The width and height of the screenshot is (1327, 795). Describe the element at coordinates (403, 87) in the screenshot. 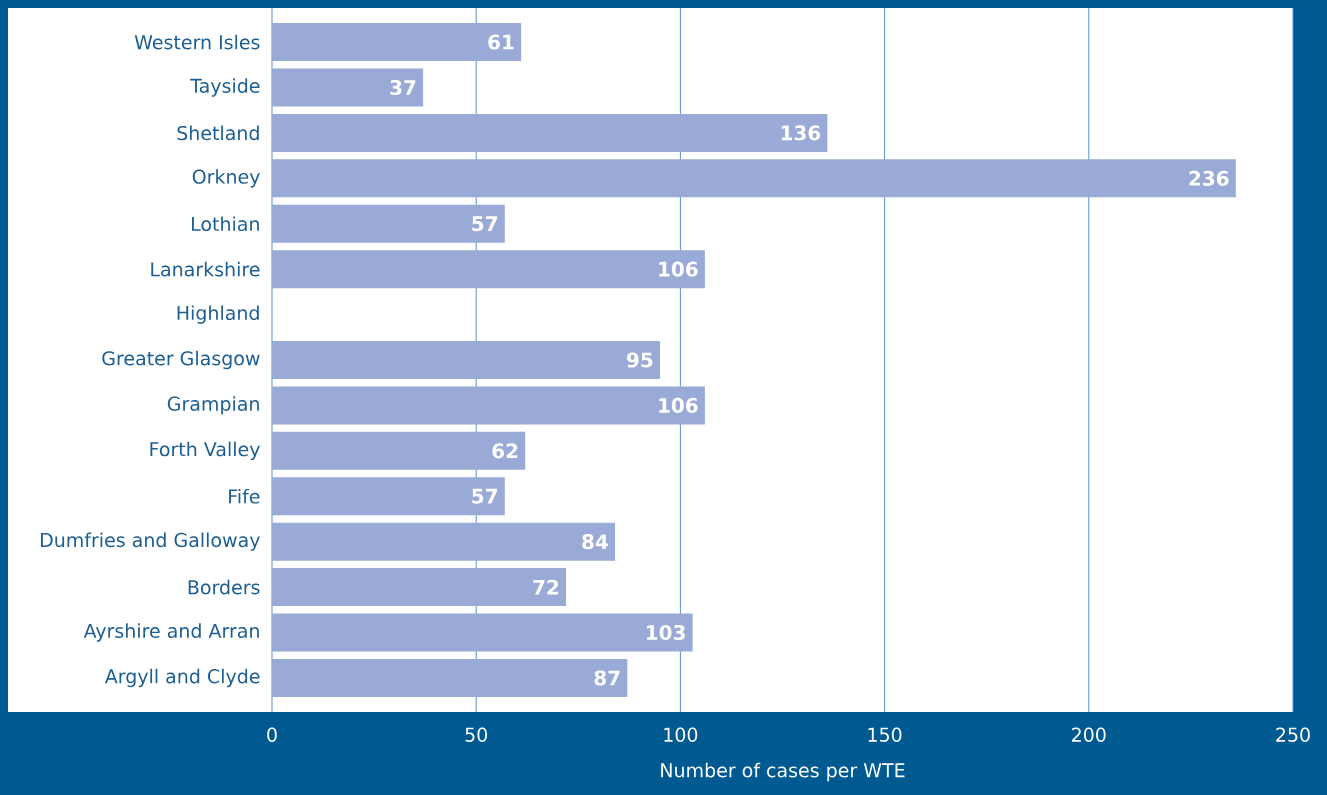

I see `data-label: 37` at that location.